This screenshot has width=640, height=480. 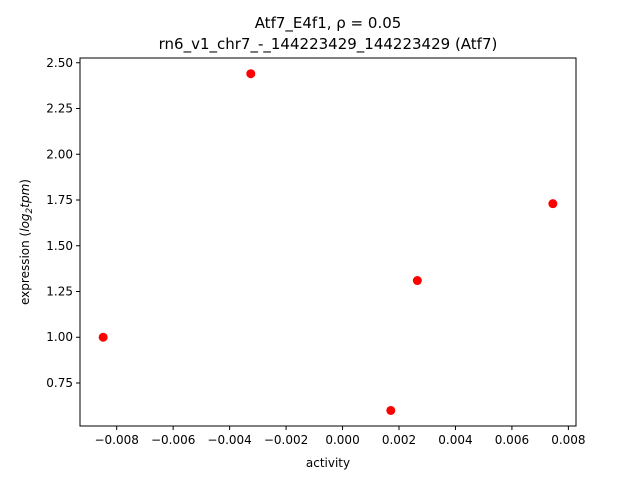 What do you see at coordinates (328, 44) in the screenshot?
I see `chart-subtitle: rn6_v1_chr7_-_144223429_144223429 (Atf7)` at bounding box center [328, 44].